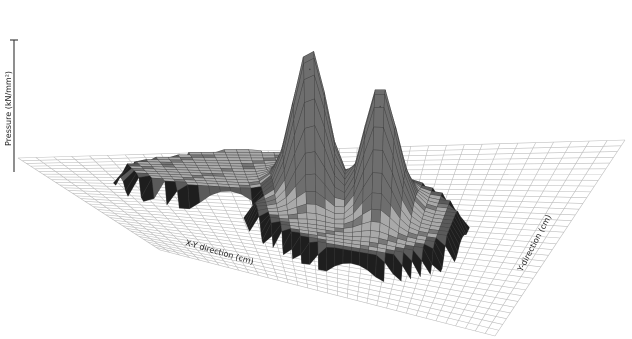 The image size is (632, 339). Describe the element at coordinates (345, 88) in the screenshot. I see `pressure-peaks` at that location.